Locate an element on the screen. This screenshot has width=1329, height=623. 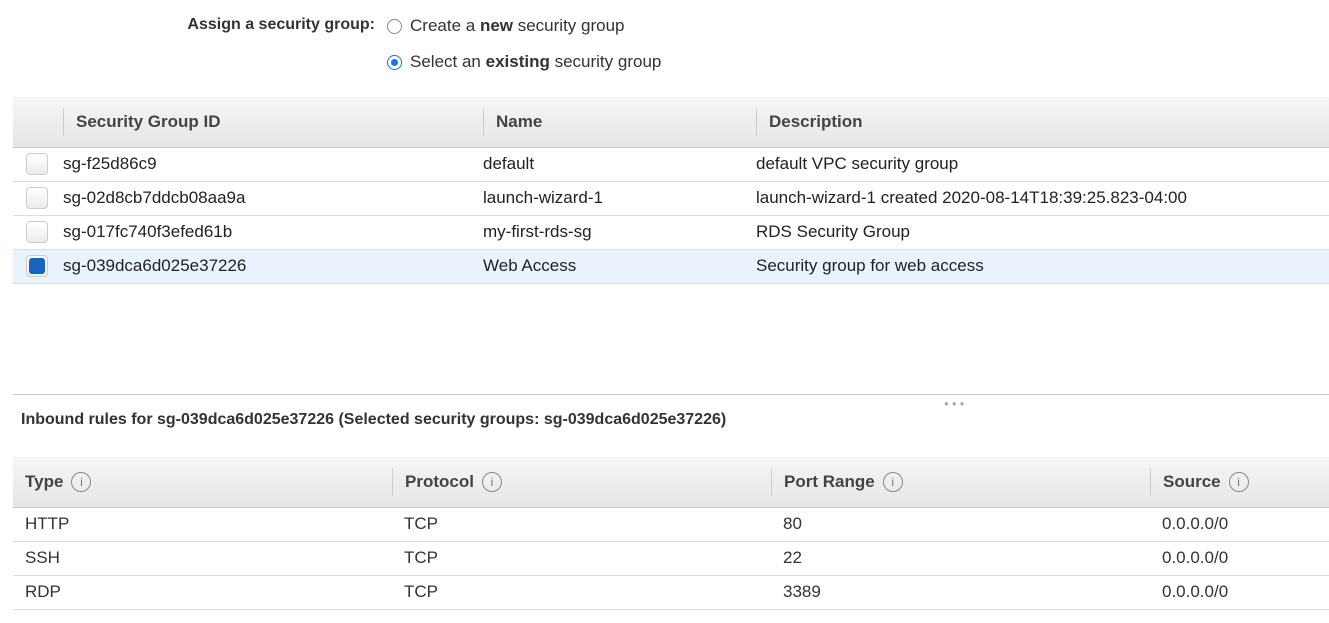
resize-handle-icon: ●●● is located at coordinates (956, 403).